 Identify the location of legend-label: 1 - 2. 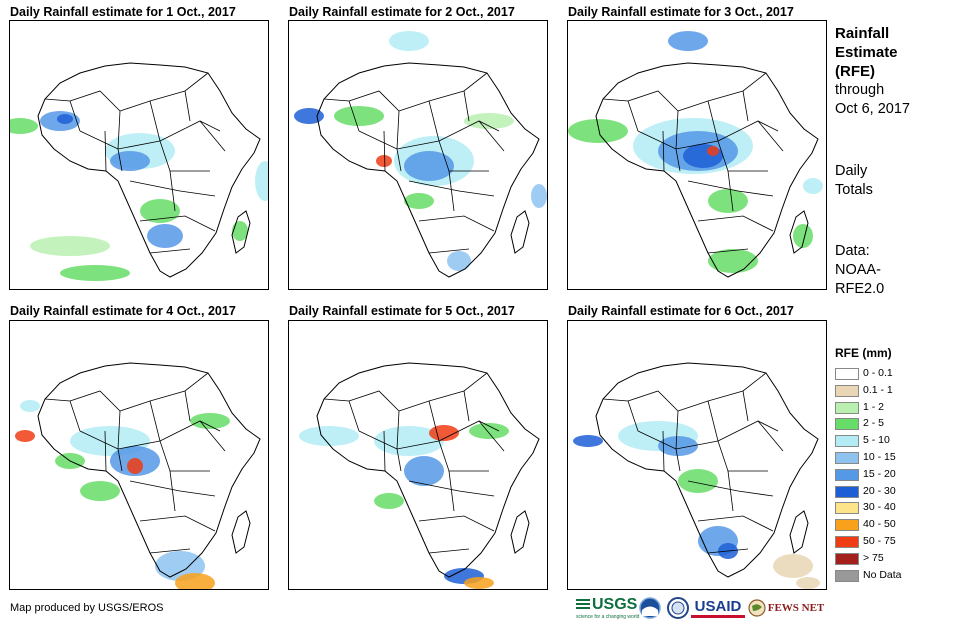
(874, 406).